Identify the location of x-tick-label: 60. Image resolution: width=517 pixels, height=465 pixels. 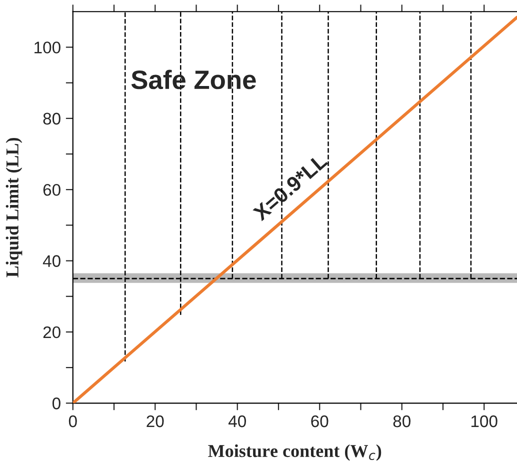
(319, 421).